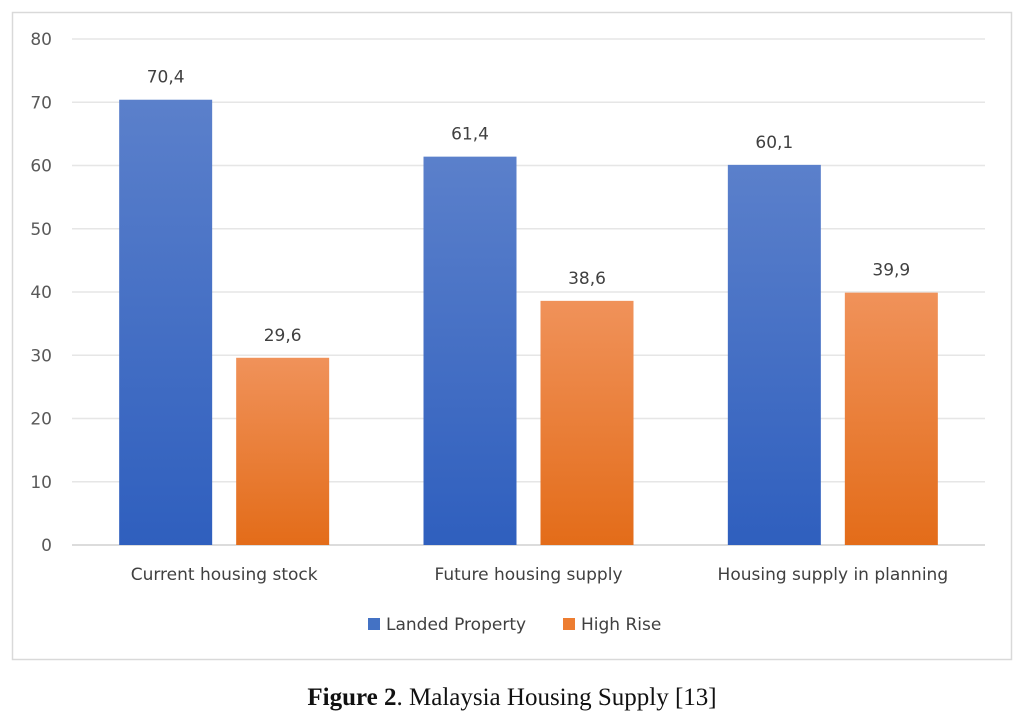 The image size is (1024, 725). I want to click on data-label: 60,1, so click(774, 143).